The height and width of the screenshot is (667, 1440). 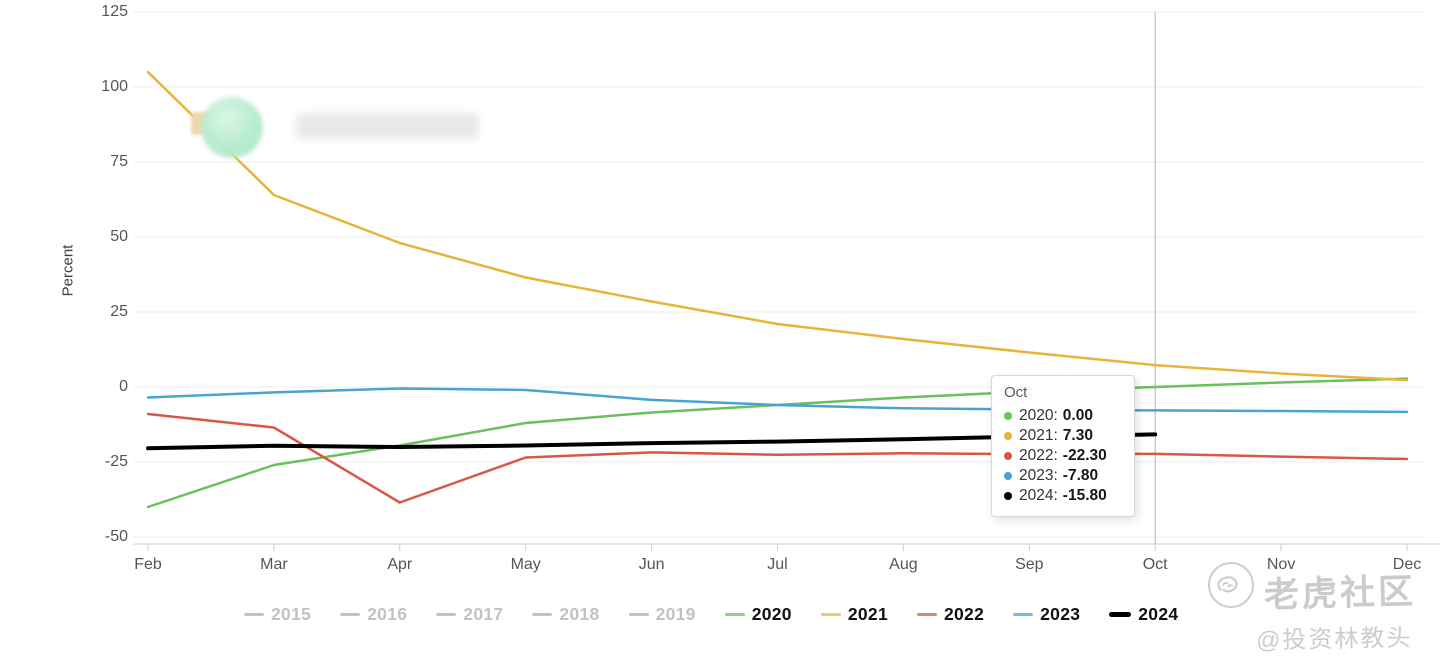 I want to click on legend-item-2020: 2020, so click(x=758, y=614).